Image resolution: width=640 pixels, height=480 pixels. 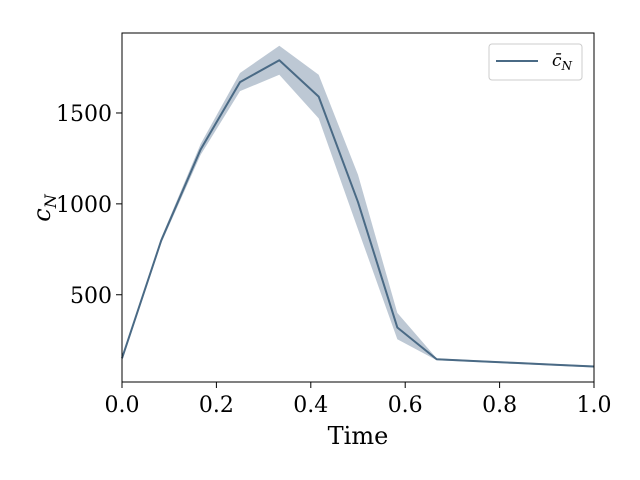 I want to click on y-axis-label: cN, so click(x=44, y=207).